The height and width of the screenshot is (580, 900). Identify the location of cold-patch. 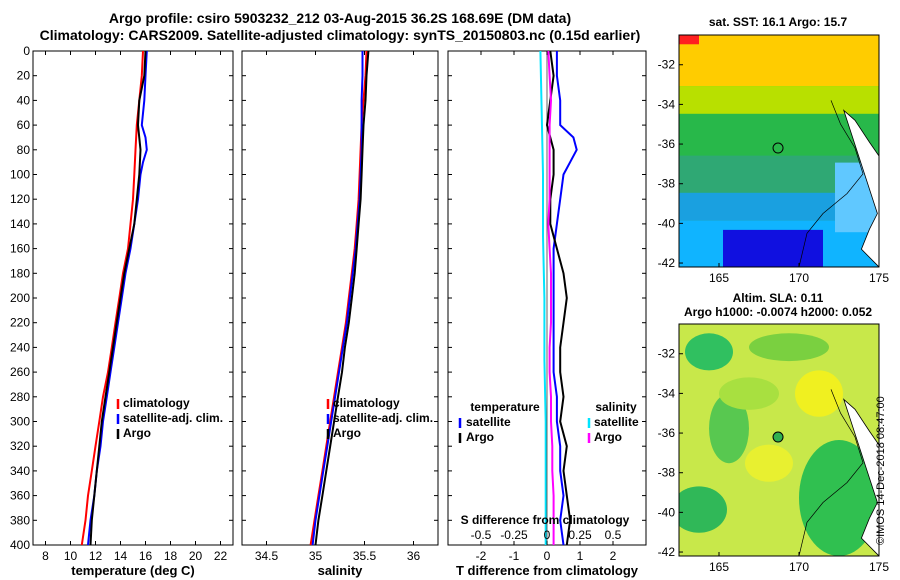
(773, 248).